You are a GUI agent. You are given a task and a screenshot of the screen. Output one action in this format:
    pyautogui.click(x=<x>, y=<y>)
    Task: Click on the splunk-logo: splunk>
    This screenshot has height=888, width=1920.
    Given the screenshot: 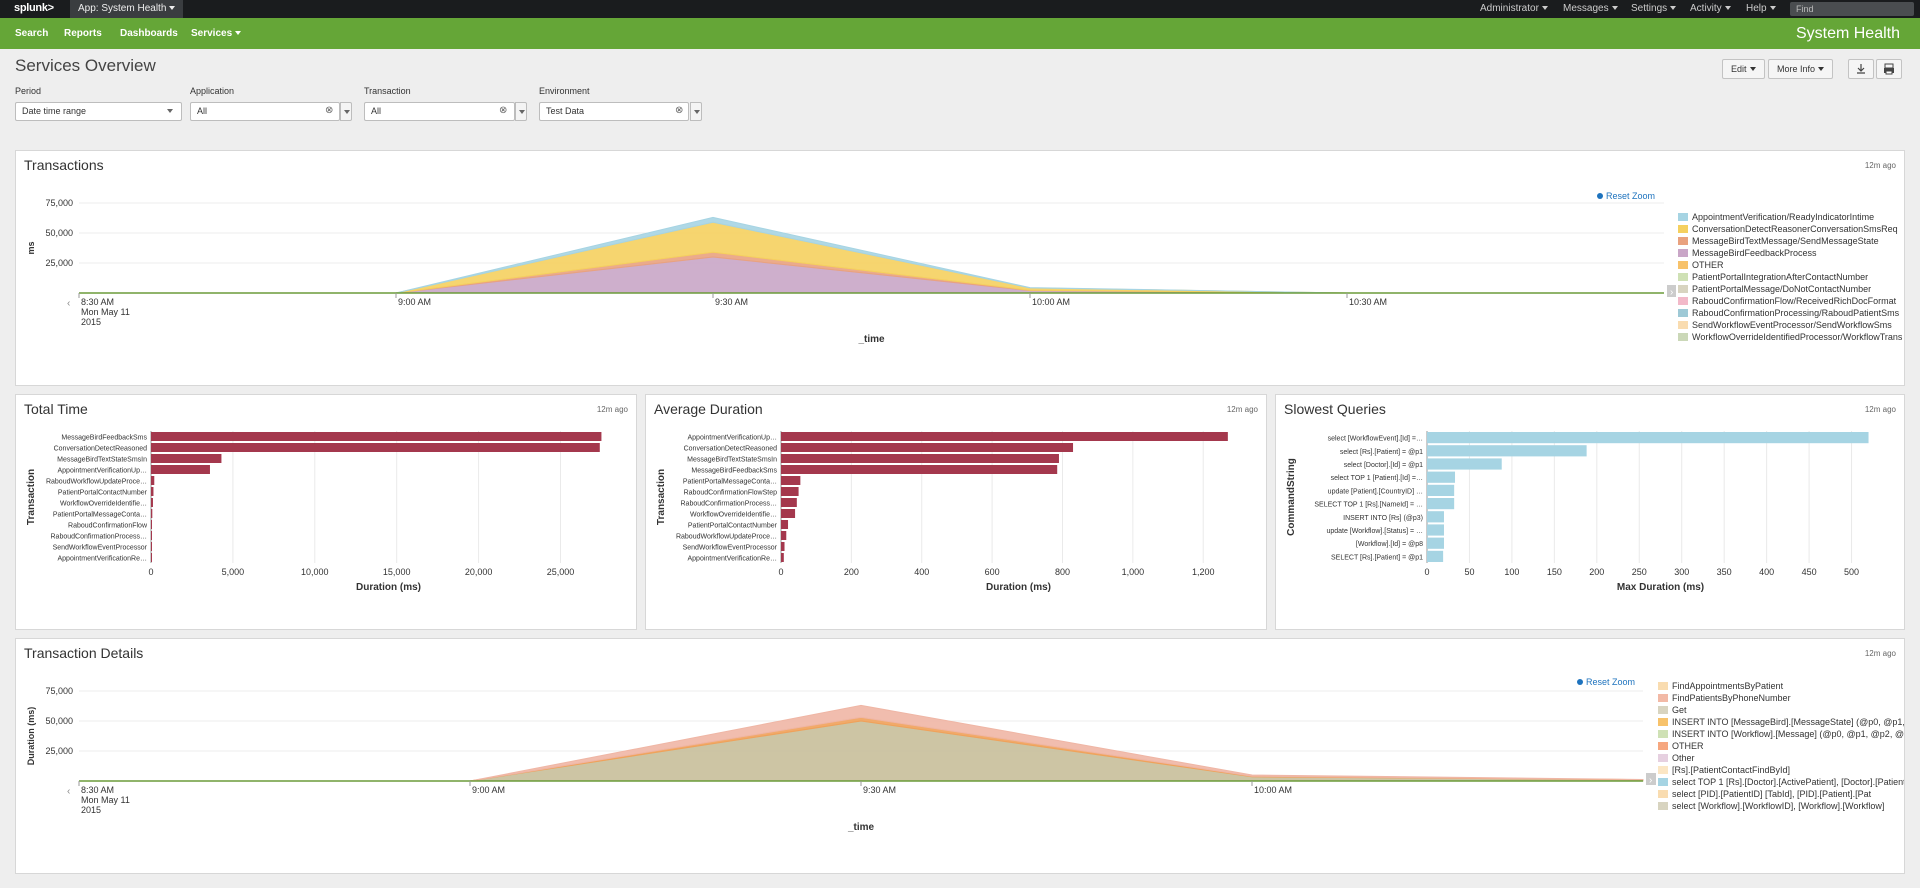 What is the action you would take?
    pyautogui.click(x=34, y=8)
    